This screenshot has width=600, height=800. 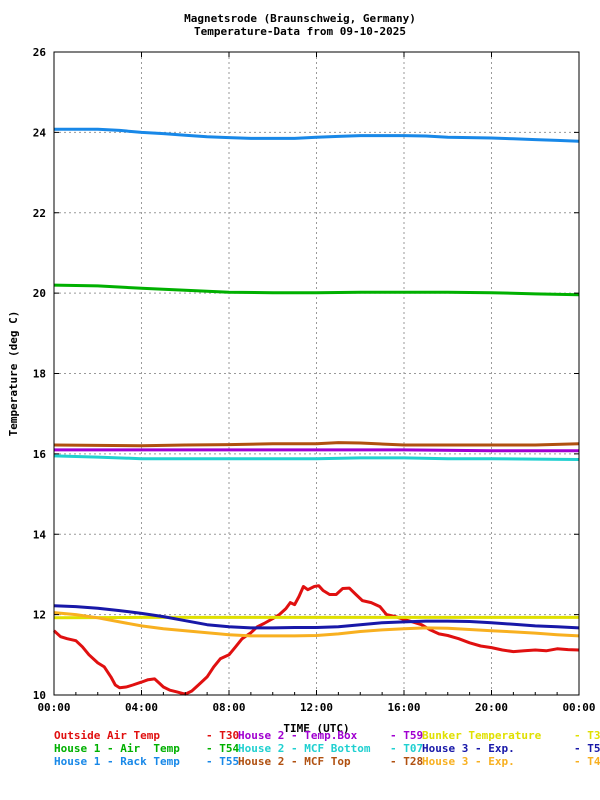 I want to click on series-line-t07, so click(x=316, y=457).